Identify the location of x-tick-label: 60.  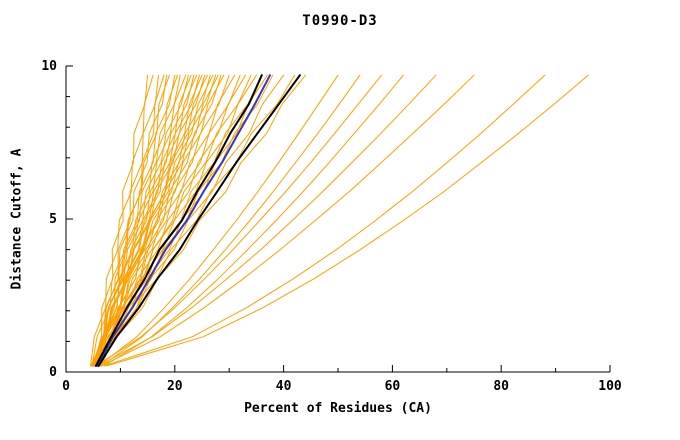
(393, 386).